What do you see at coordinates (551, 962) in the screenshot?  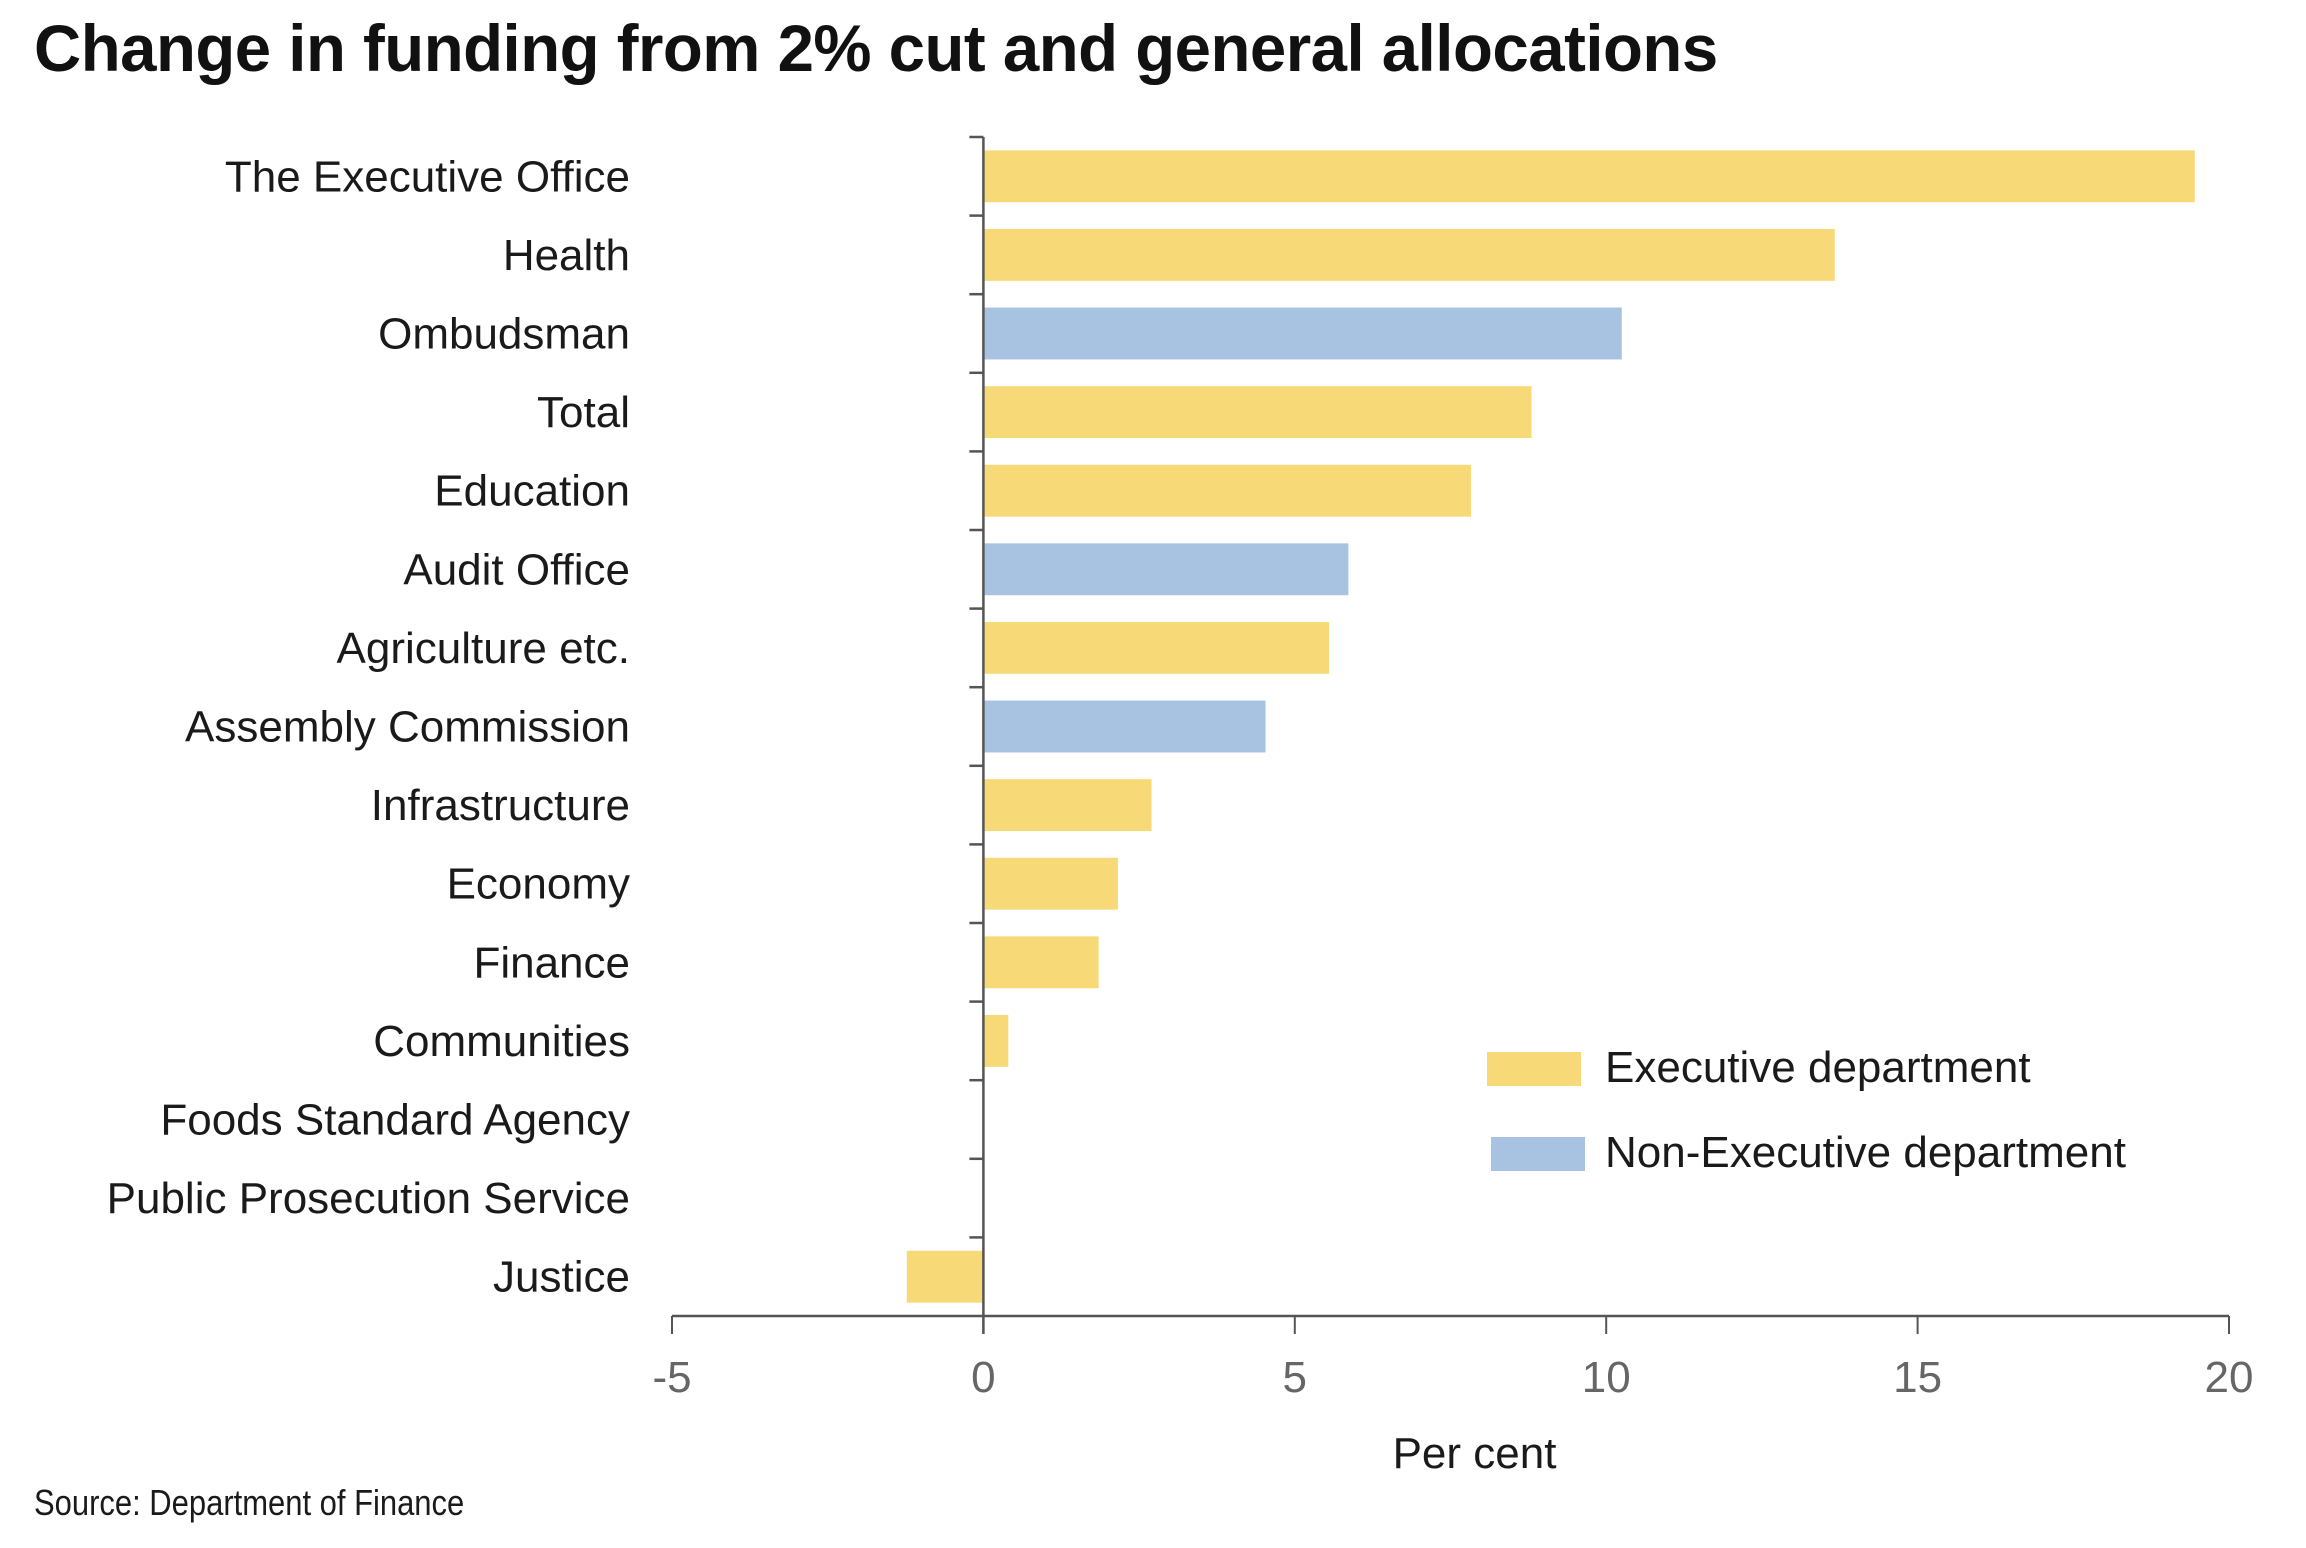 I see `category-label: Finance` at bounding box center [551, 962].